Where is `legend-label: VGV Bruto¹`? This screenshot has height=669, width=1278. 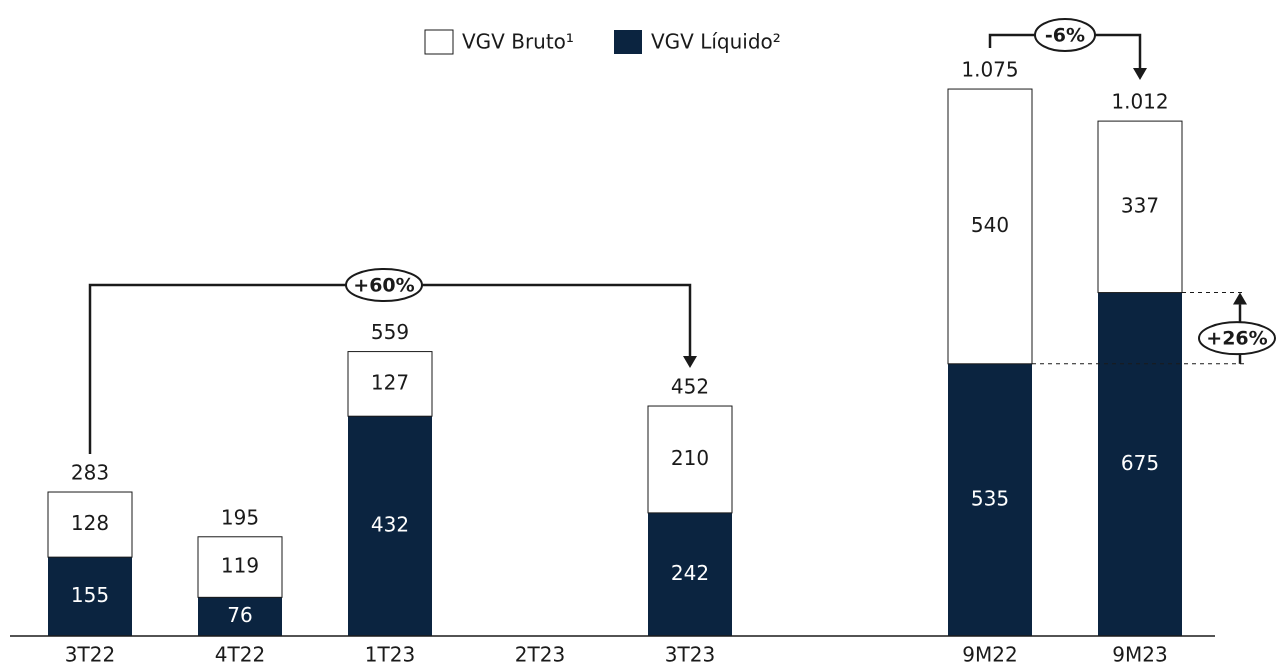
legend-label: VGV Bruto¹ is located at coordinates (518, 42).